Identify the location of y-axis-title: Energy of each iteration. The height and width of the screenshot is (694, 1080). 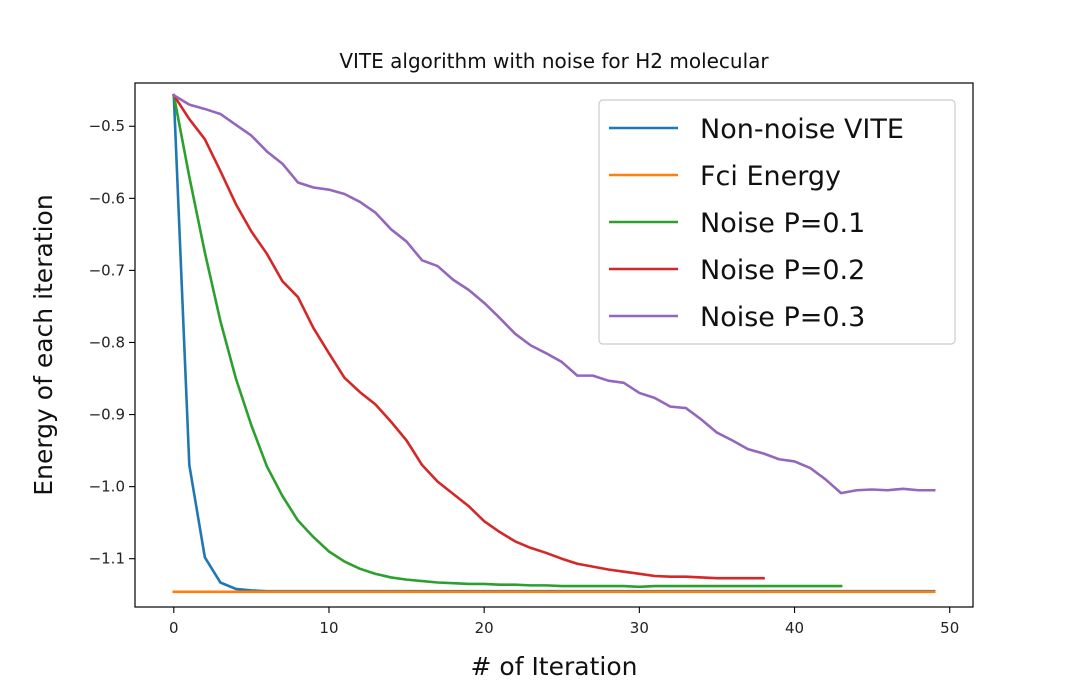
(43, 344).